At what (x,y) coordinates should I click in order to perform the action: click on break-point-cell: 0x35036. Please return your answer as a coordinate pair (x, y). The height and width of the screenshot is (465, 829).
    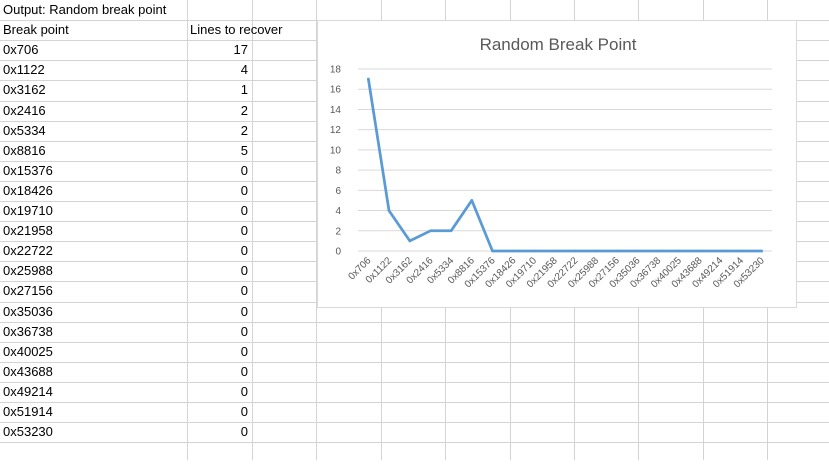
    Looking at the image, I should click on (28, 311).